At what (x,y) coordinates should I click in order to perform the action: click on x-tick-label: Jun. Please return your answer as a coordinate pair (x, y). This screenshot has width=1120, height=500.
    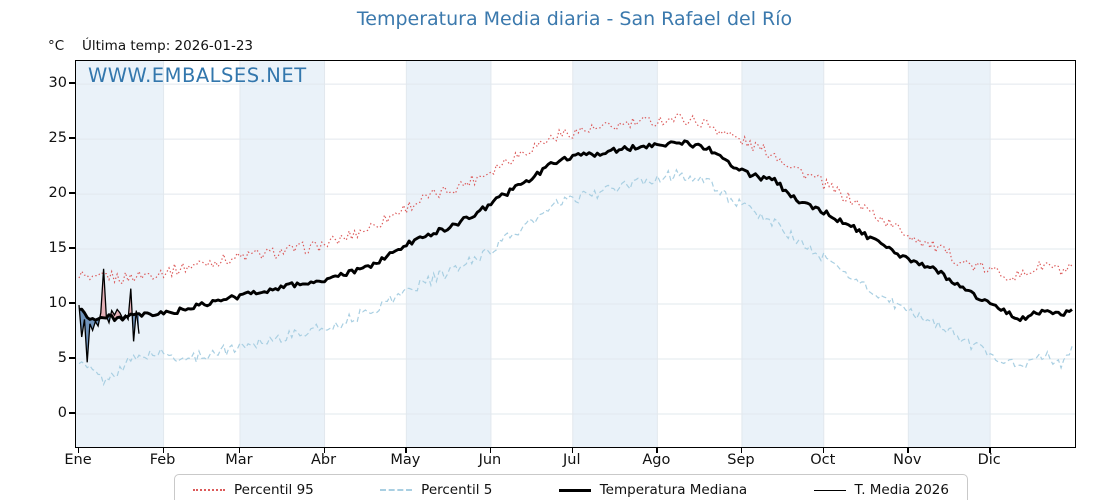
    Looking at the image, I should click on (490, 460).